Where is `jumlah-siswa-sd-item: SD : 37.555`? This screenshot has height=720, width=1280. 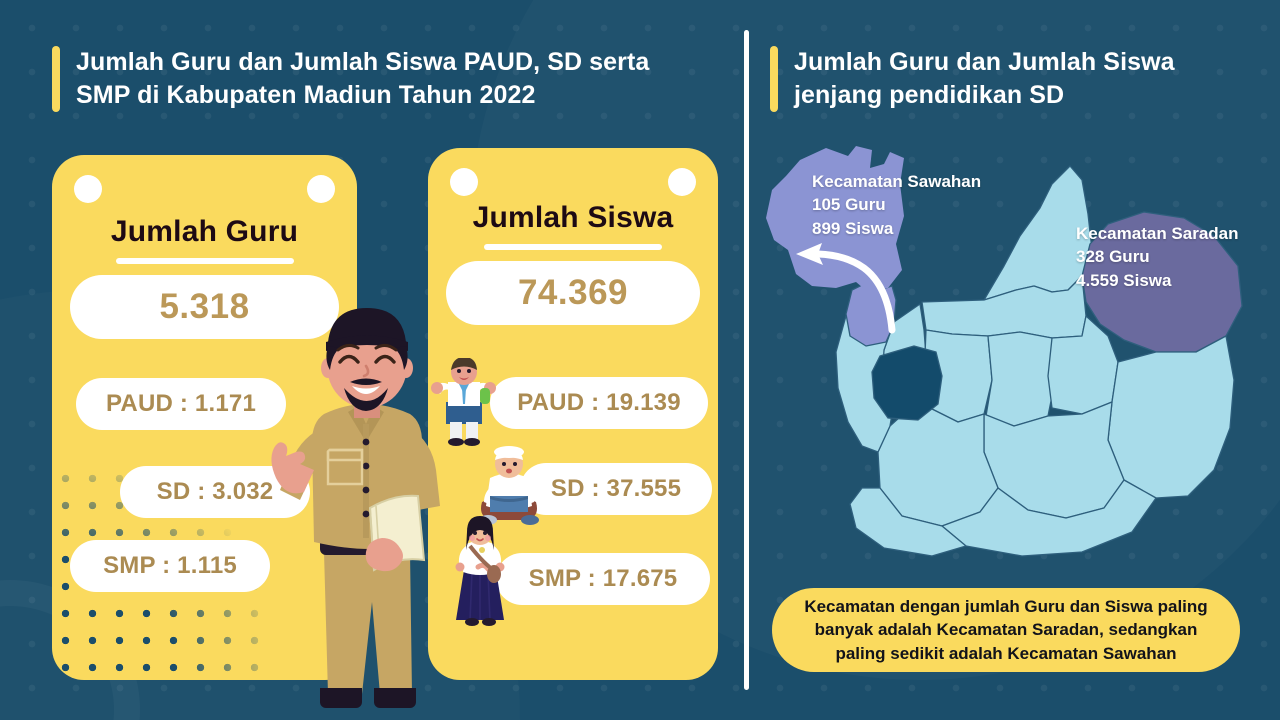
jumlah-siswa-sd-item: SD : 37.555 is located at coordinates (616, 489).